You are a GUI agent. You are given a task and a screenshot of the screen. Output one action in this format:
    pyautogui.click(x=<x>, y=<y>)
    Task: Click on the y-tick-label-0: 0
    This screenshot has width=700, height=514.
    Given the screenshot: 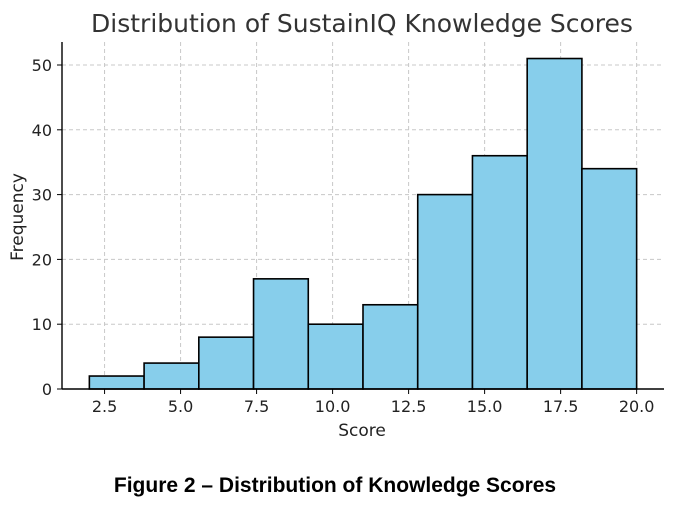 What is the action you would take?
    pyautogui.click(x=47, y=389)
    